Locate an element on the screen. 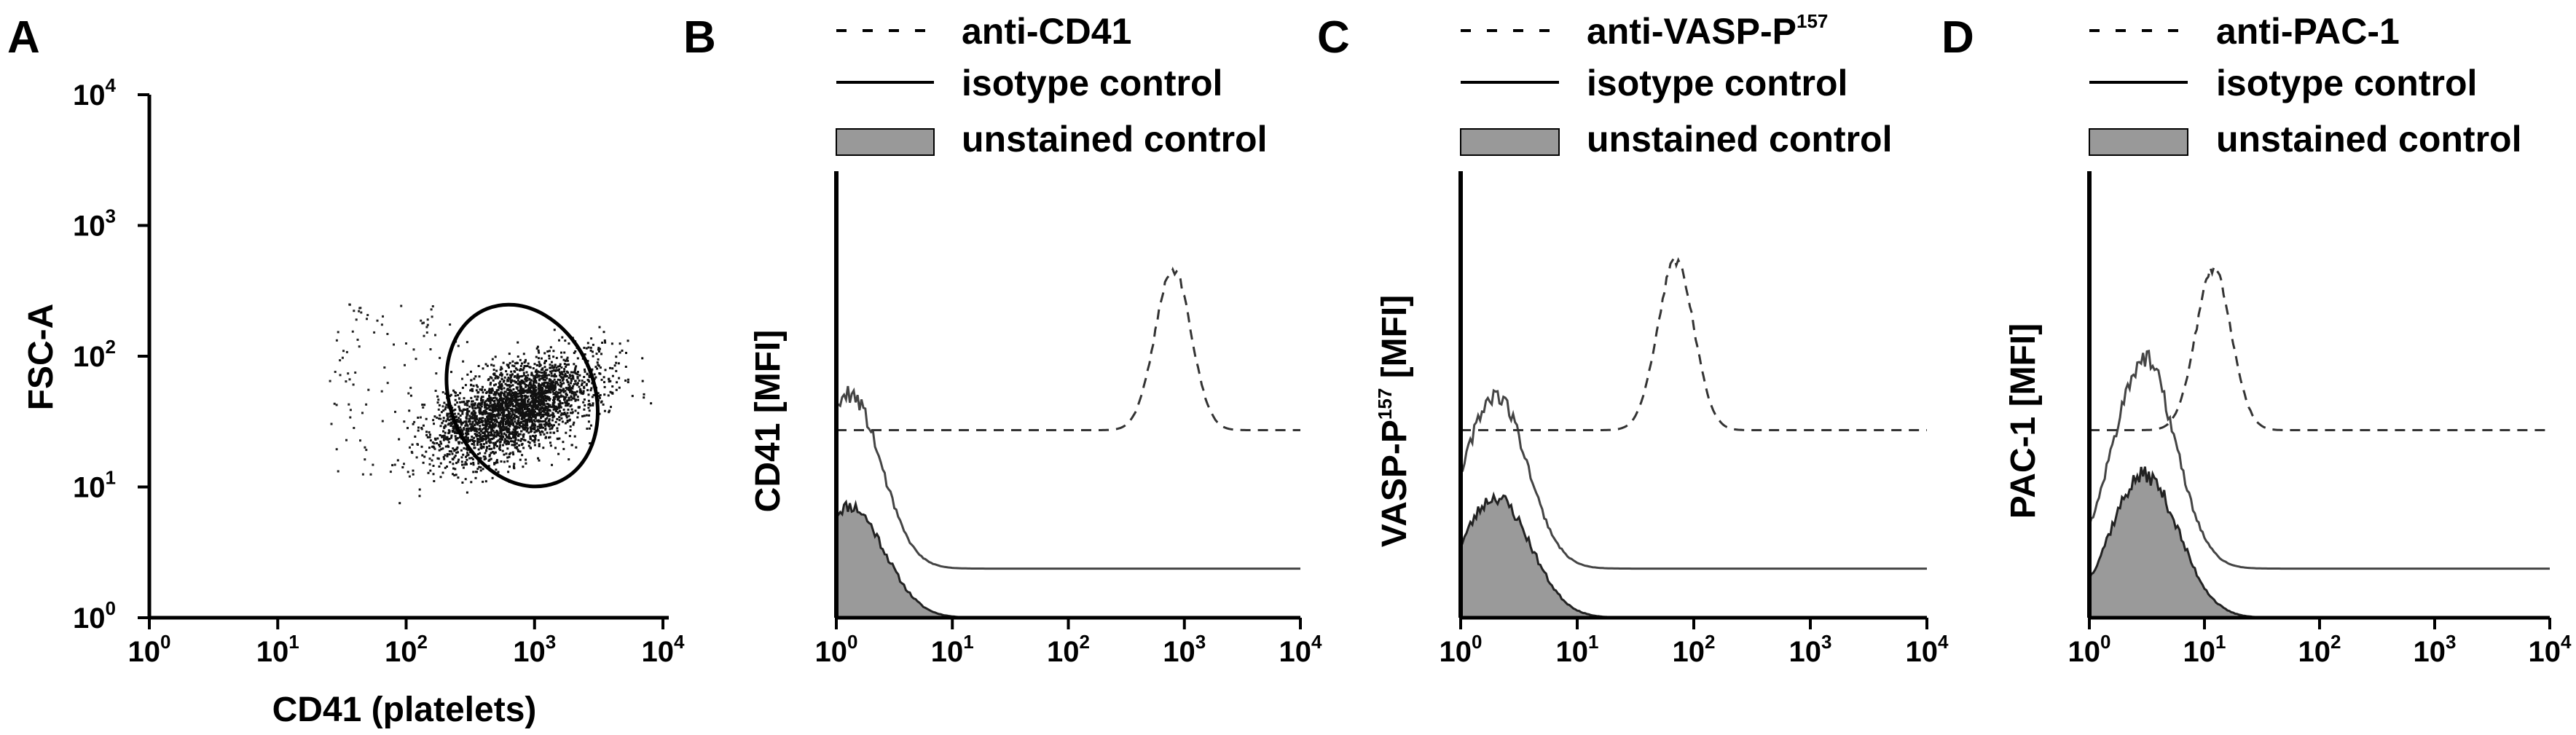 The image size is (2576, 735). panel-d-y-label: PAC-1 [MFI] is located at coordinates (2023, 421).